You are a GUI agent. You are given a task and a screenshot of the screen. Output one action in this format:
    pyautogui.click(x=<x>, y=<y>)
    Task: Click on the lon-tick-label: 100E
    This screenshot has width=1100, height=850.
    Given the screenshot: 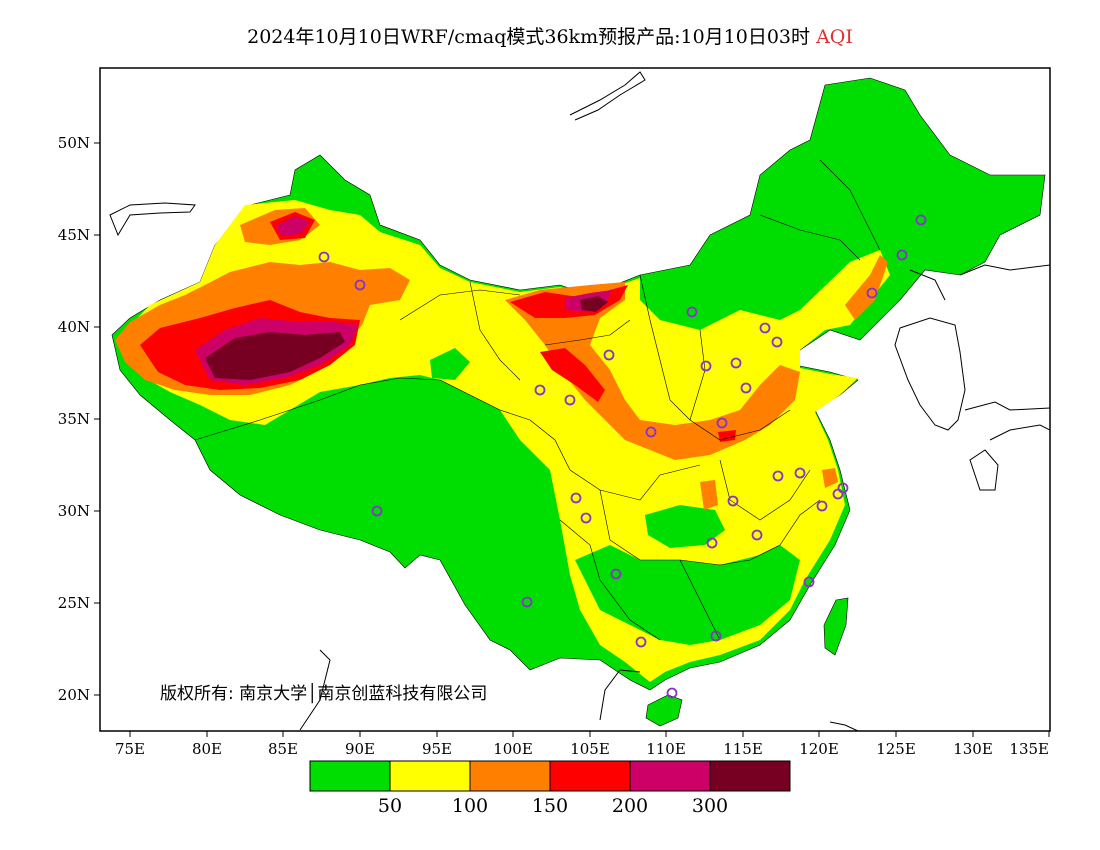 What is the action you would take?
    pyautogui.click(x=513, y=749)
    